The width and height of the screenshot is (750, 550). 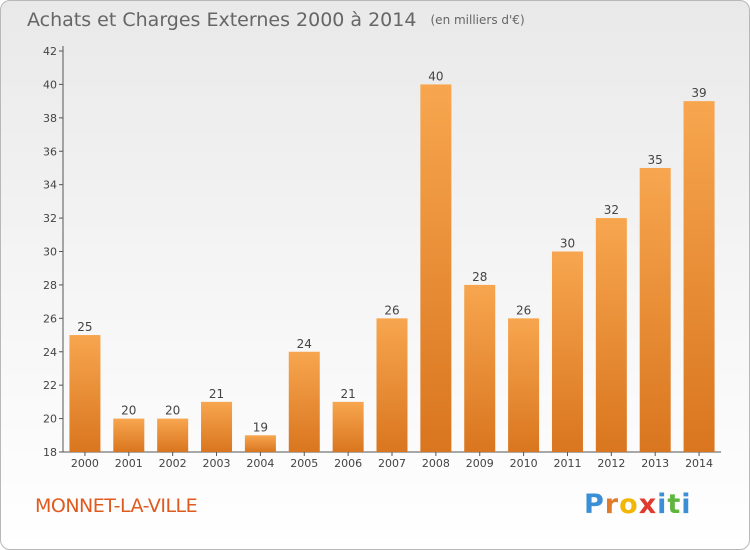 What do you see at coordinates (85, 463) in the screenshot?
I see `x-tick-label: 2000` at bounding box center [85, 463].